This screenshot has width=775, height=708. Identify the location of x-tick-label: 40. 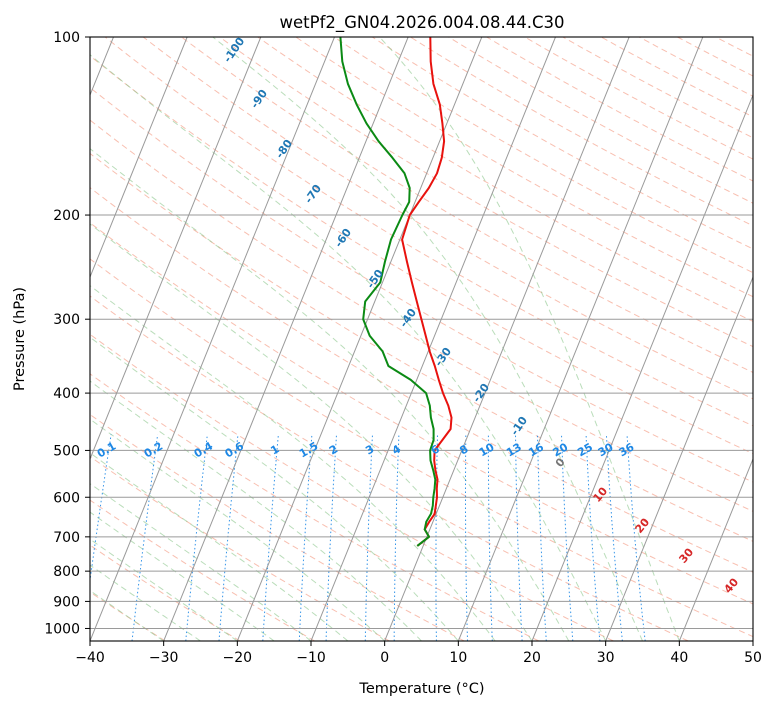
(679, 658).